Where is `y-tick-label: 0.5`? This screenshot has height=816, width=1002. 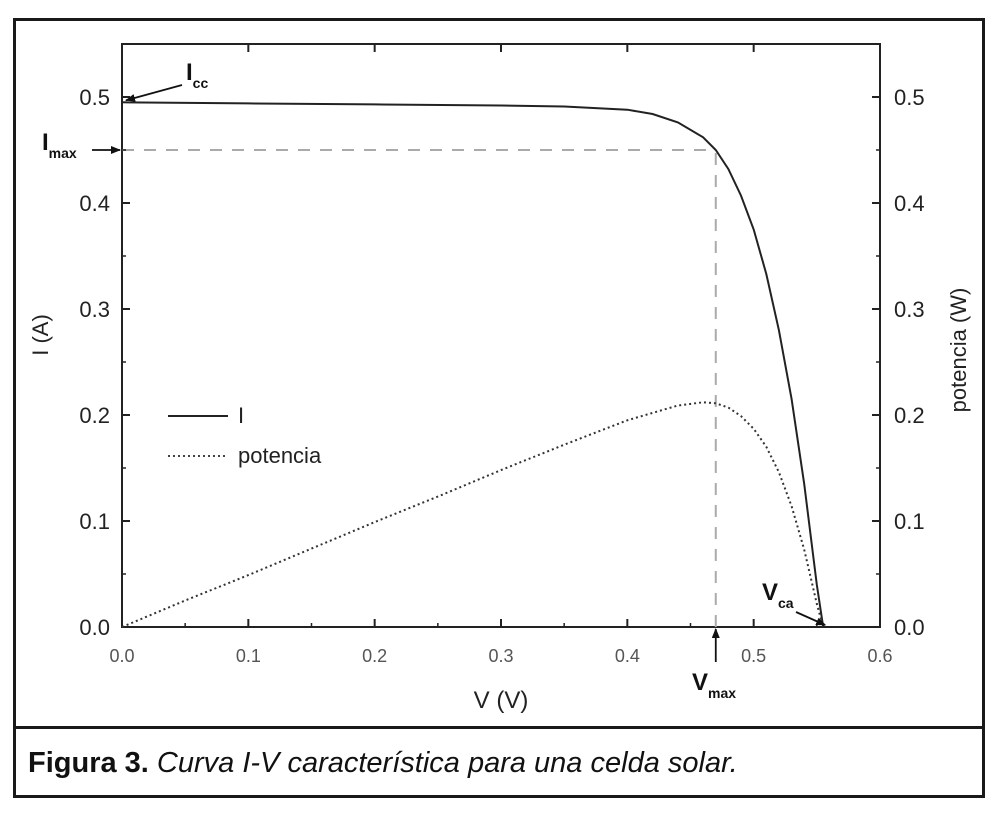 y-tick-label: 0.5 is located at coordinates (94, 97).